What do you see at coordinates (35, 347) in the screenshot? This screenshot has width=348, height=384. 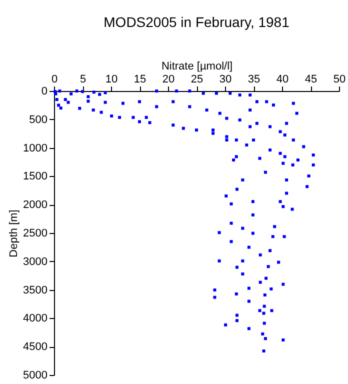 I see `y-tick-label: 4500` at bounding box center [35, 347].